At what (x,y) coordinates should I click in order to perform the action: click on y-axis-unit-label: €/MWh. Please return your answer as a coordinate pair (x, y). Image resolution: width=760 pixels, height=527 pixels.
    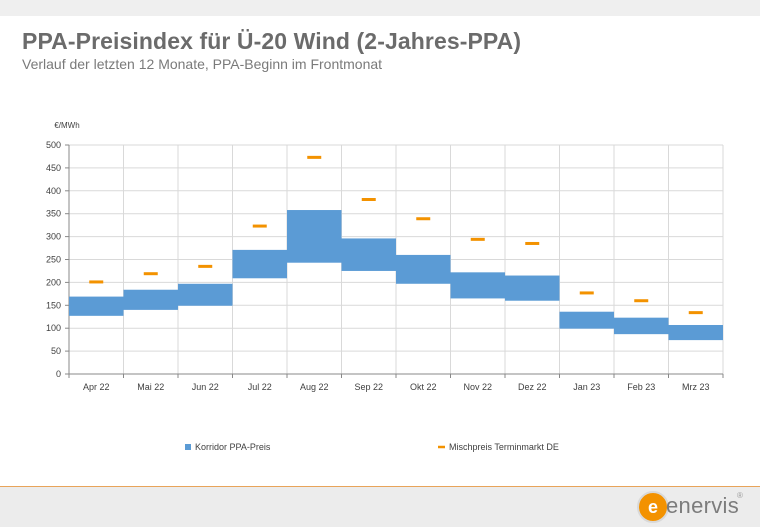
    Looking at the image, I should click on (66, 125).